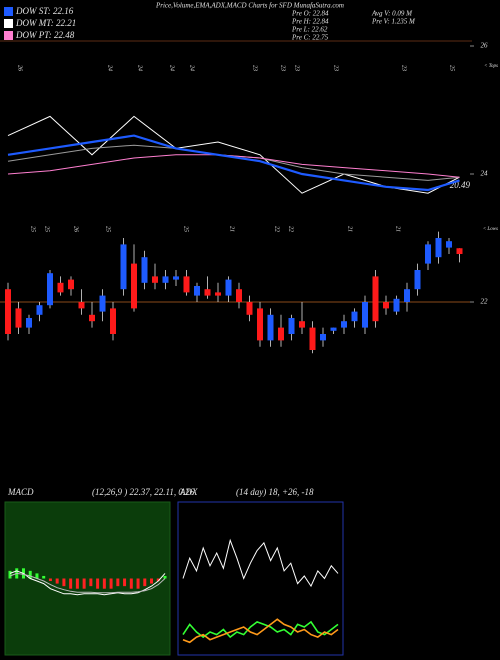 The height and width of the screenshot is (660, 500). I want to click on panel-title: MACD, so click(20, 492).